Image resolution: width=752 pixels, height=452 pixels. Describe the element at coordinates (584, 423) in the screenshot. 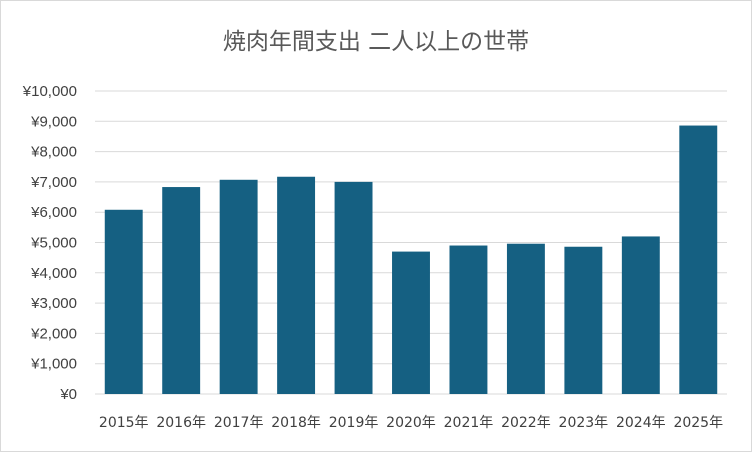

I see `x-tick-label: 2023年` at that location.